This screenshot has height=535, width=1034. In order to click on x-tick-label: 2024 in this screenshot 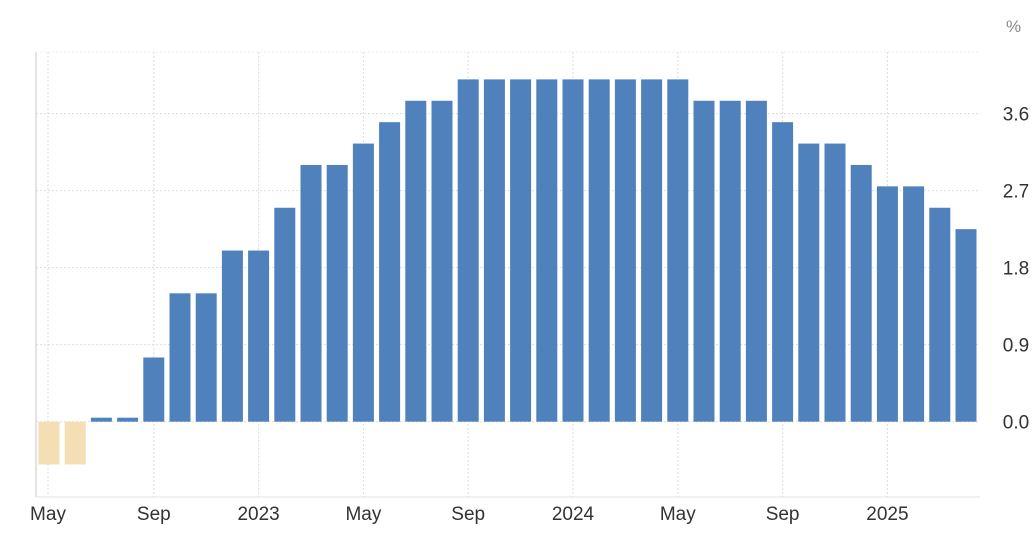, I will do `click(573, 514)`.